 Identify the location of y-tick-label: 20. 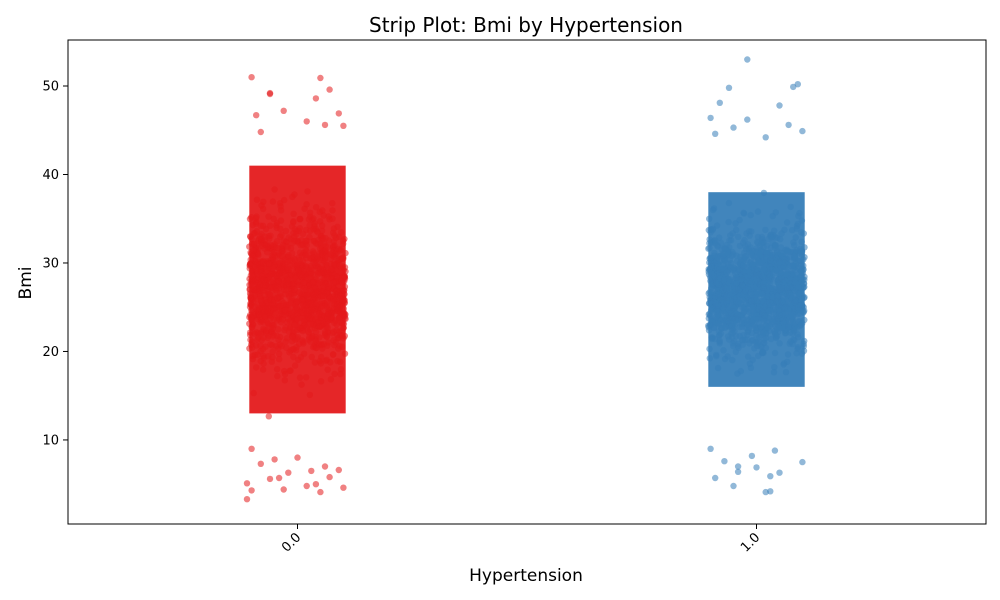
(50, 352).